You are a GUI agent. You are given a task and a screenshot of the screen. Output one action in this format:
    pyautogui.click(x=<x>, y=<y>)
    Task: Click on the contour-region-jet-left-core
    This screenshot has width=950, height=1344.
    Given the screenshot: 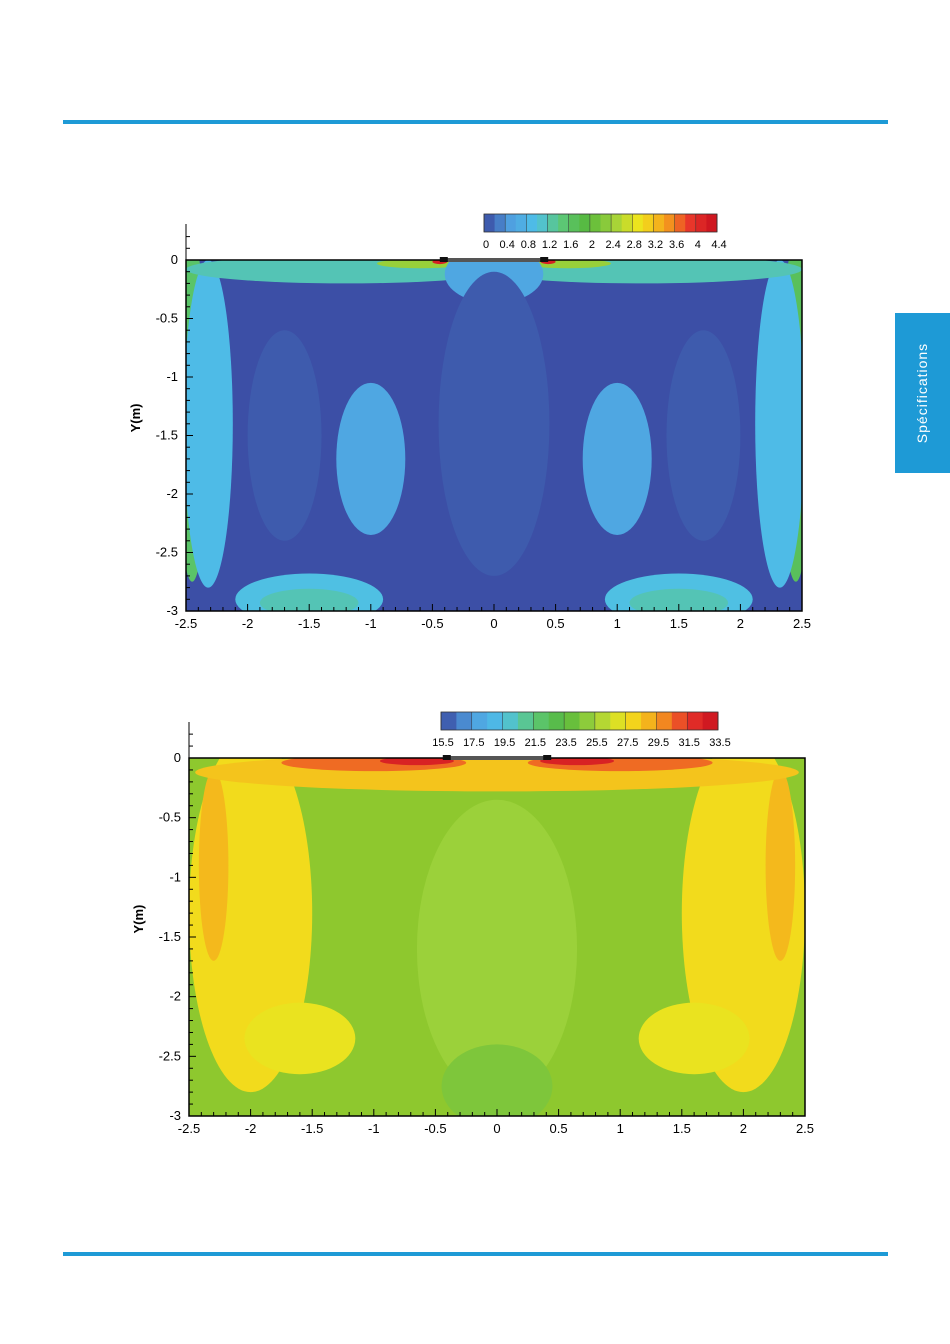 What is the action you would take?
    pyautogui.click(x=416, y=762)
    